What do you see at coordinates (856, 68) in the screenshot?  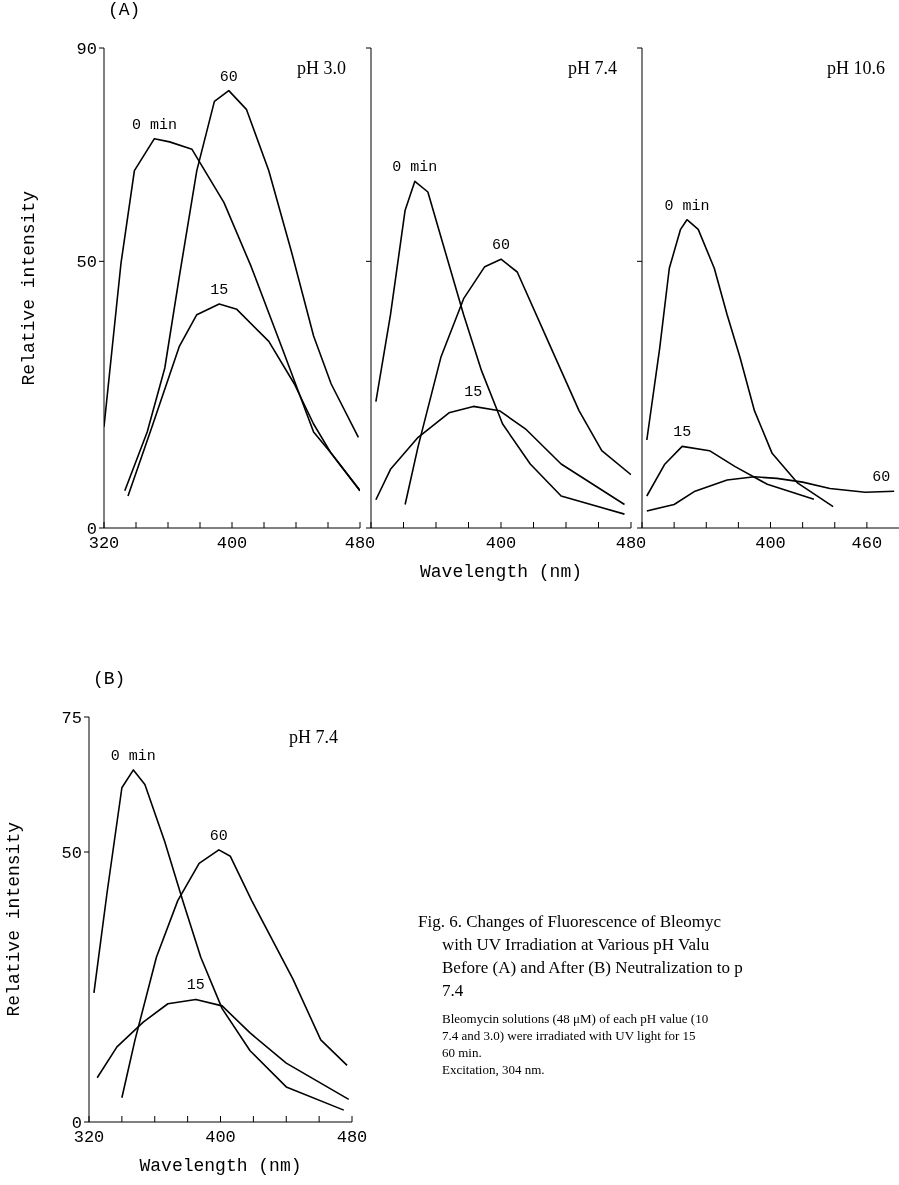 I see `annotation: pH 10.6` at bounding box center [856, 68].